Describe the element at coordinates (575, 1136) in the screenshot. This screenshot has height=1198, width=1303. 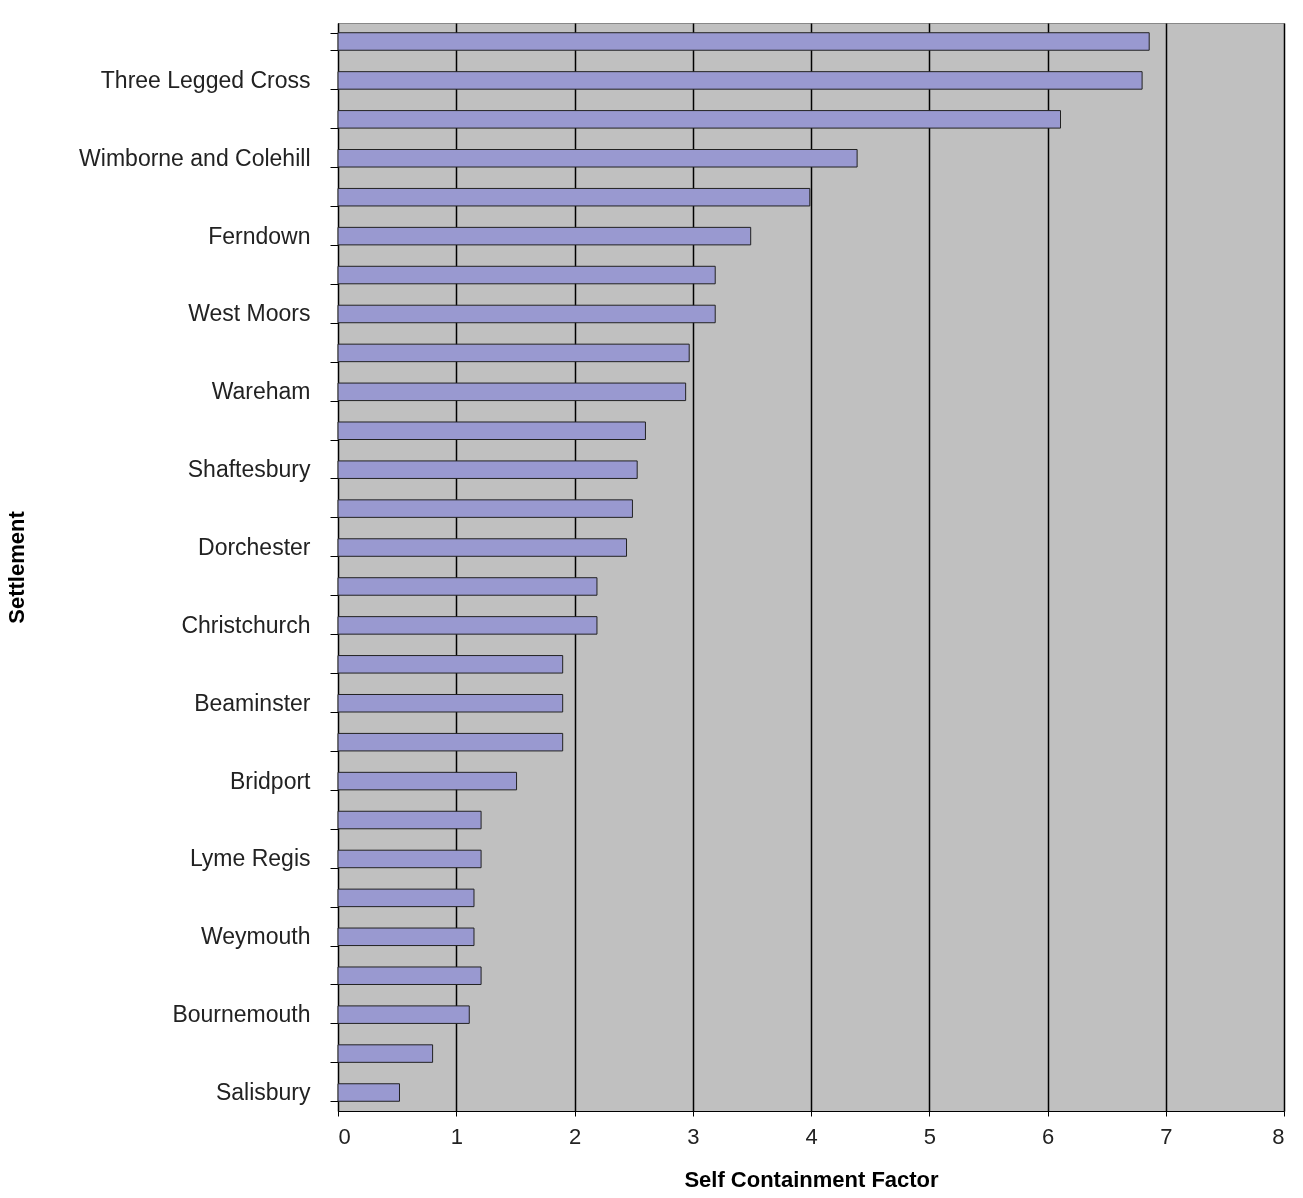
I see `x-tick-label: 2` at that location.